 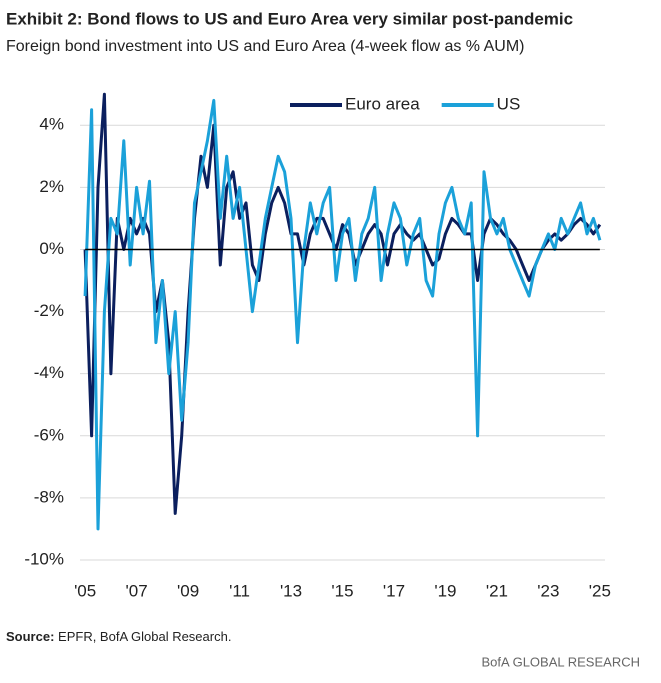 I want to click on x-tick-label: '09, so click(x=188, y=590).